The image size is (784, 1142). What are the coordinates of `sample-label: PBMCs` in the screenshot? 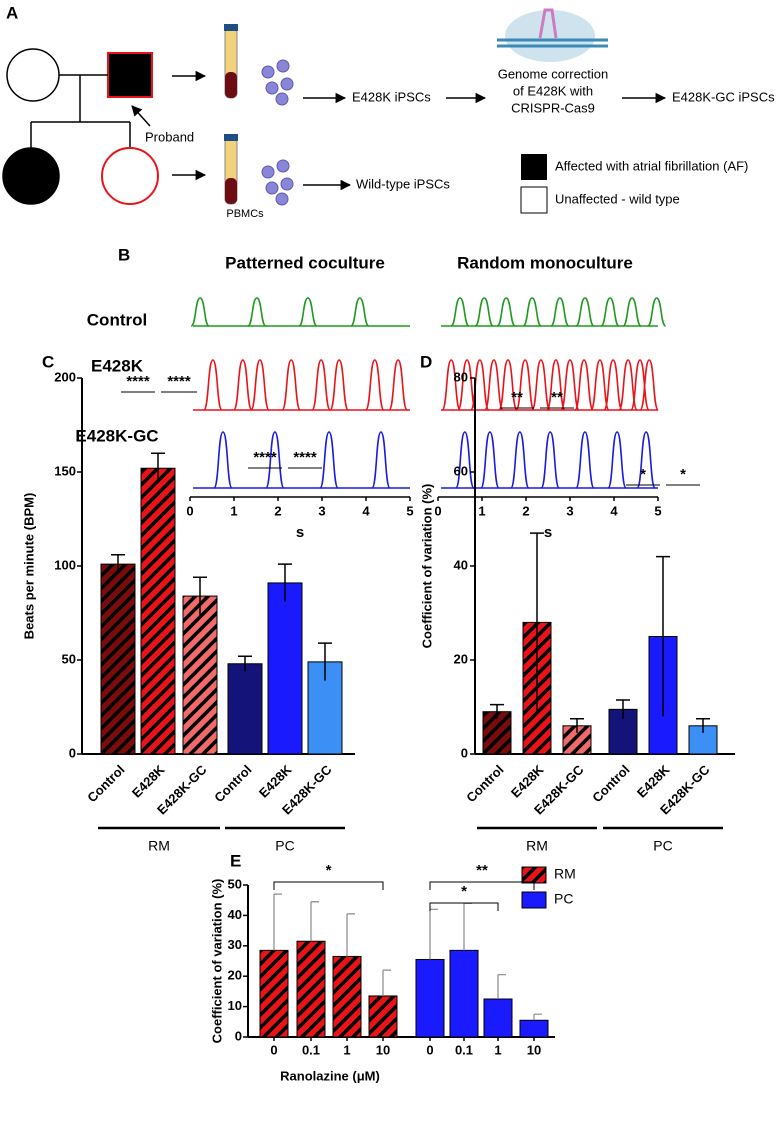 It's located at (245, 214).